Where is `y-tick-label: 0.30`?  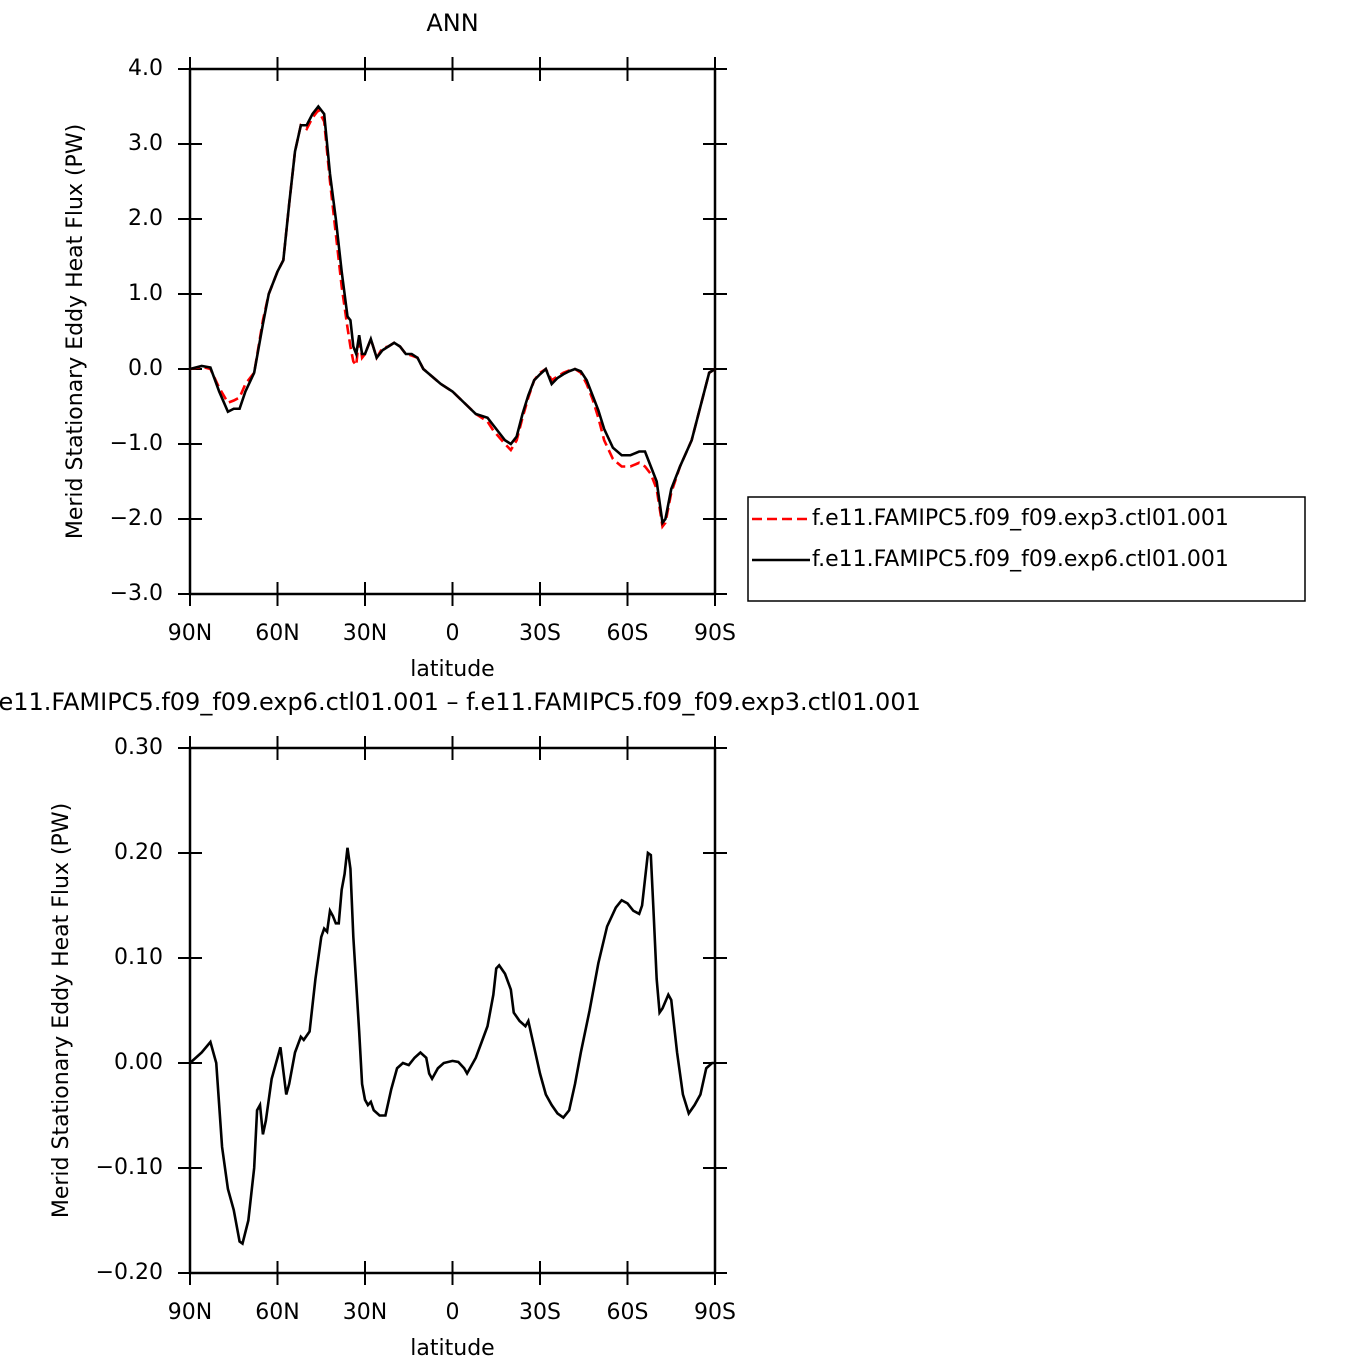 y-tick-label: 0.30 is located at coordinates (138, 747).